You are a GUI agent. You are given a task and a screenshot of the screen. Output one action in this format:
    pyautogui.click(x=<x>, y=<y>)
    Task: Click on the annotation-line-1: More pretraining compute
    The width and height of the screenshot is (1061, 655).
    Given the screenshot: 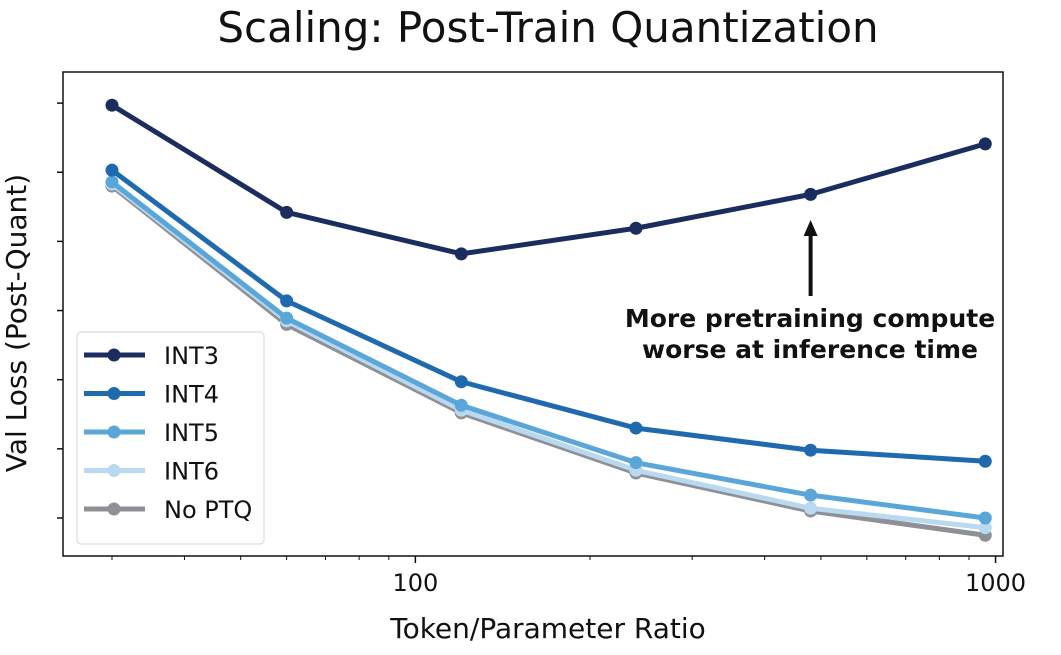 What is the action you would take?
    pyautogui.click(x=810, y=318)
    